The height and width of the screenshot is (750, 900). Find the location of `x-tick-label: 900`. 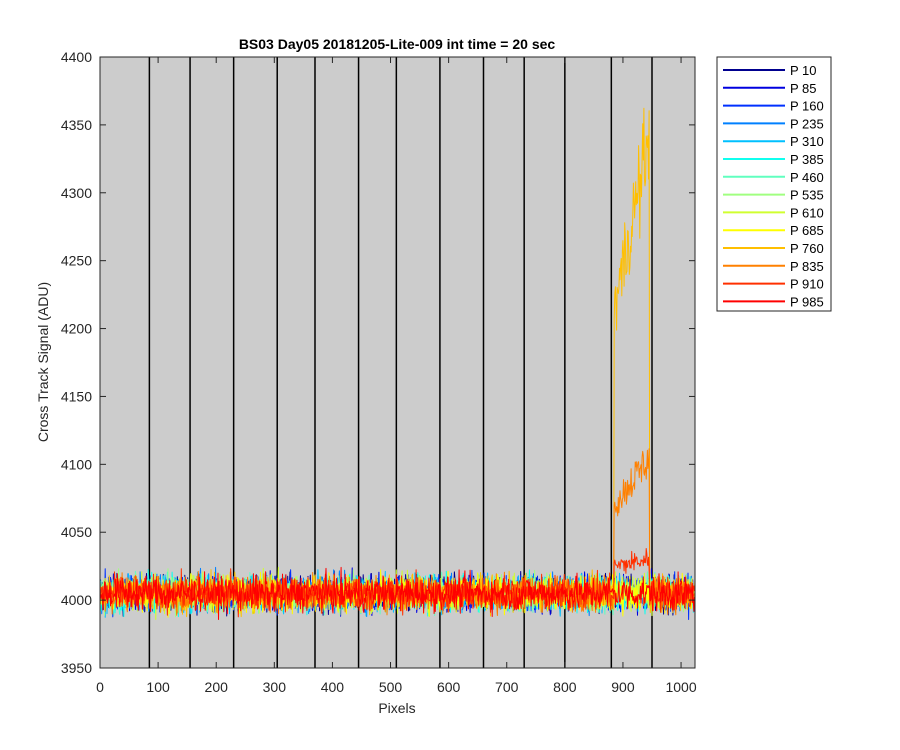

x-tick-label: 900 is located at coordinates (623, 687).